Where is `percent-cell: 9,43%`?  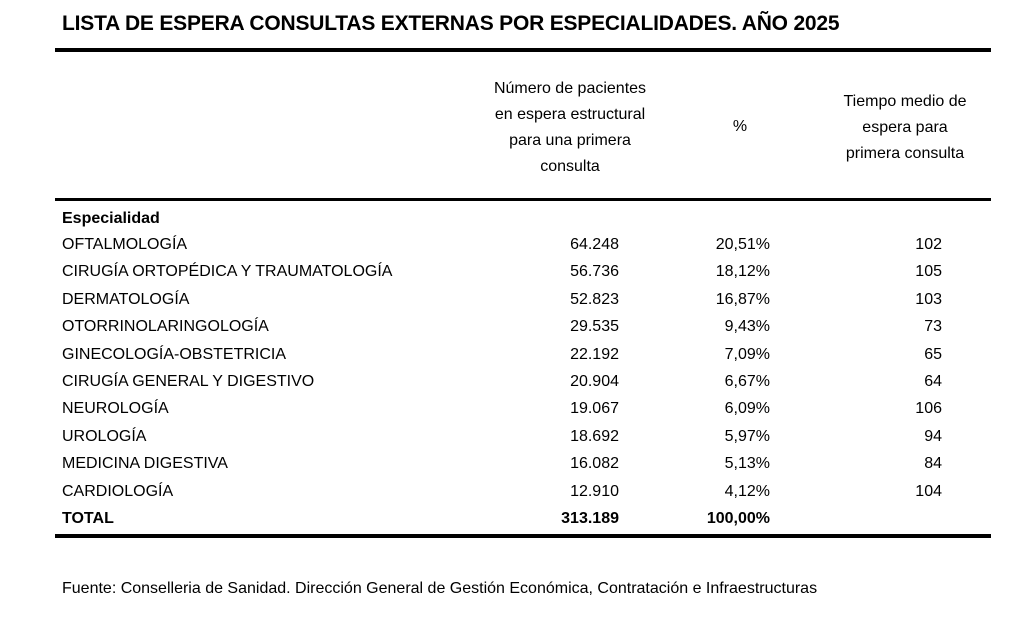 percent-cell: 9,43% is located at coordinates (747, 327).